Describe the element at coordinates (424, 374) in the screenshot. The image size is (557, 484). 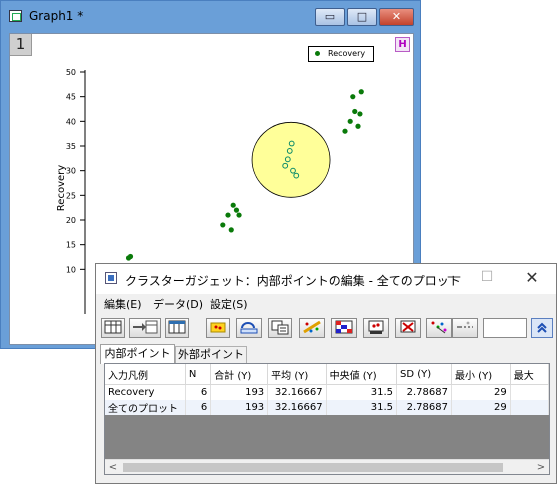
I see `col-header-sd: SD (Y)` at that location.